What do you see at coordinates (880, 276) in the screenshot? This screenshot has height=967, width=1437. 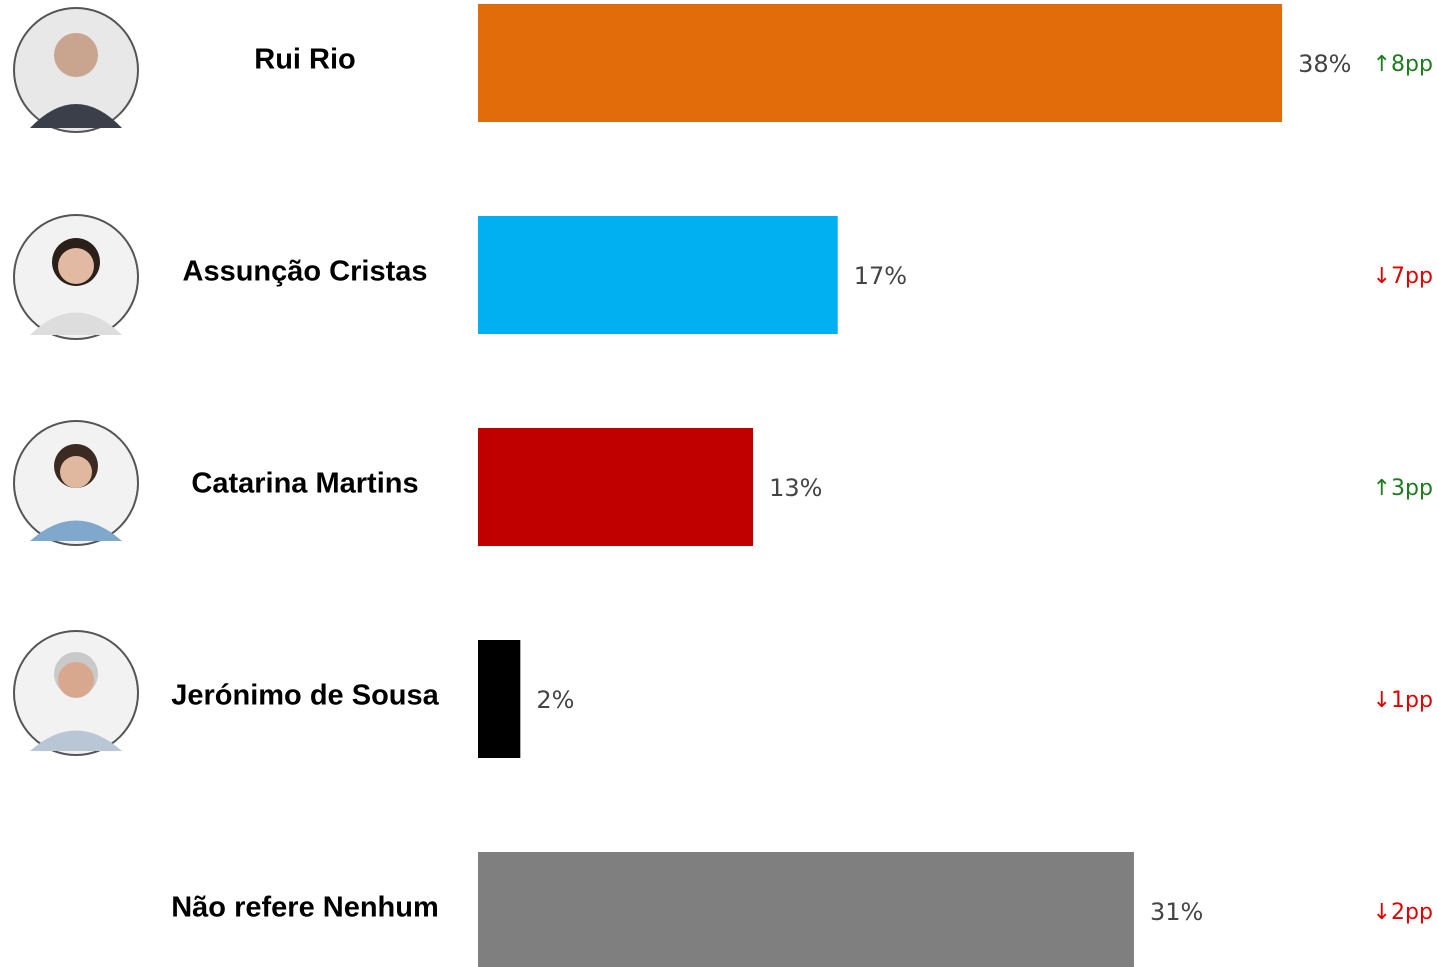 I see `value-label: 17%` at bounding box center [880, 276].